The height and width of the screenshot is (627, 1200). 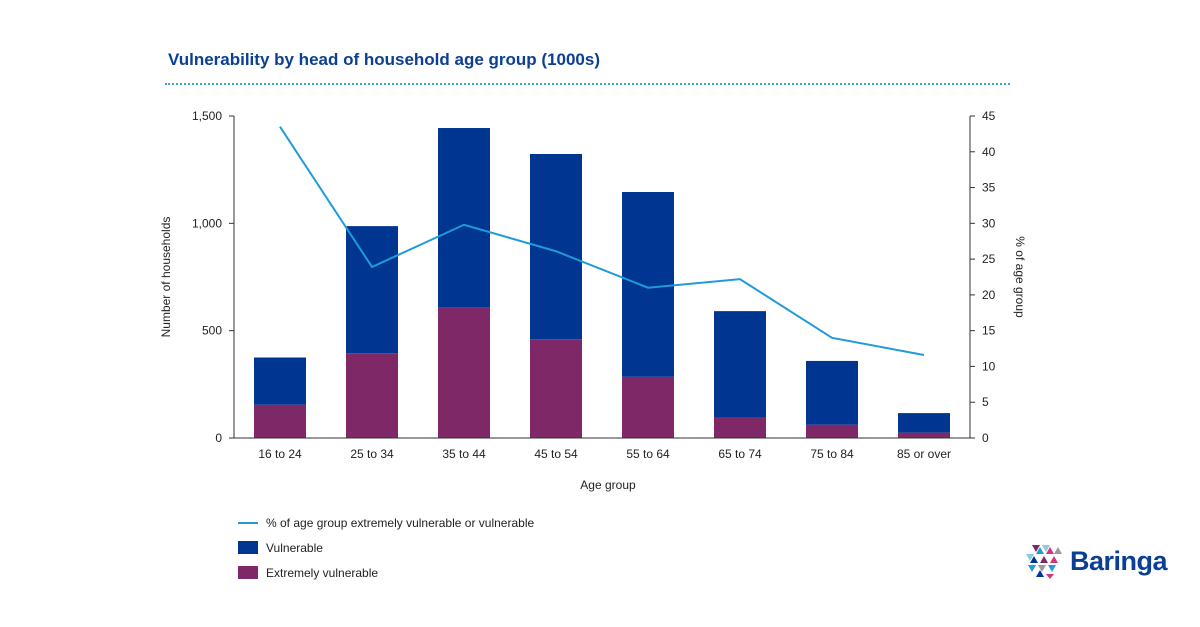 I want to click on y-tick-label: 500, so click(x=212, y=331).